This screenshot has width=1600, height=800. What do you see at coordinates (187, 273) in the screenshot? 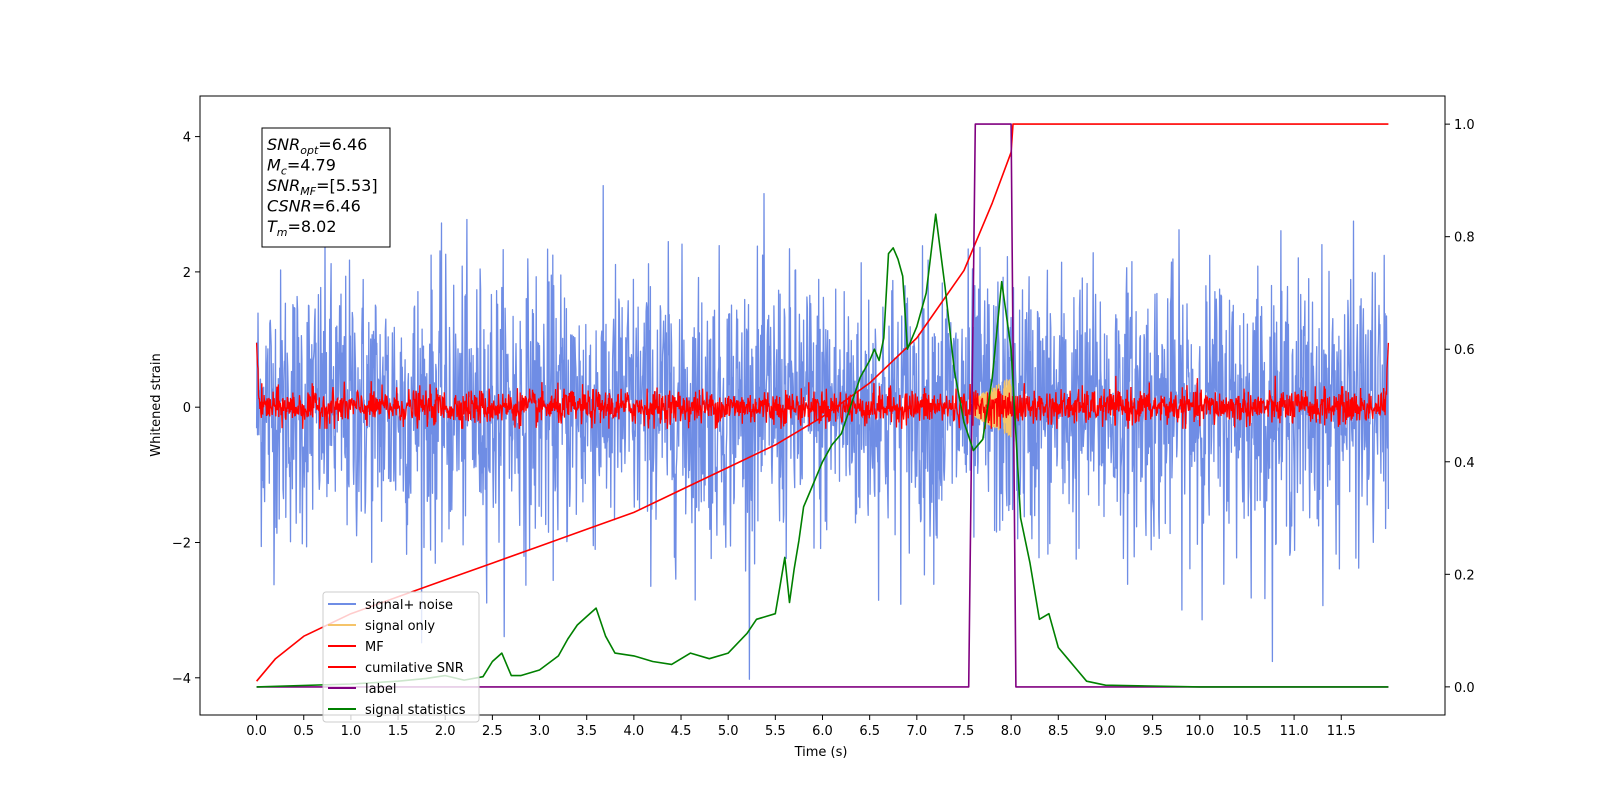
I see `y-left-tick-label: 2` at bounding box center [187, 273].